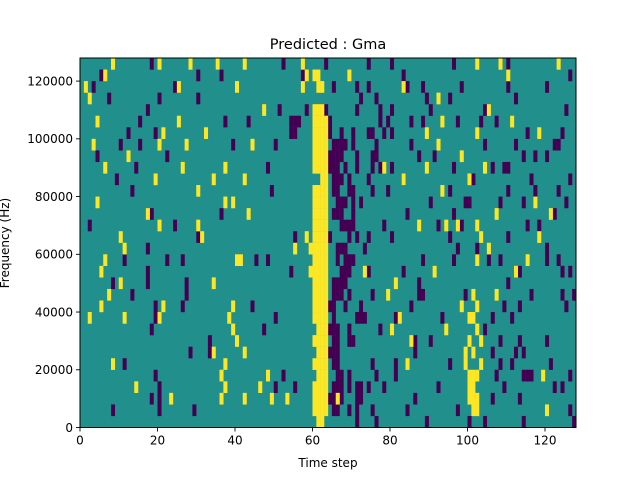 The image size is (640, 480). I want to click on y-tick-label: 0, so click(69, 428).